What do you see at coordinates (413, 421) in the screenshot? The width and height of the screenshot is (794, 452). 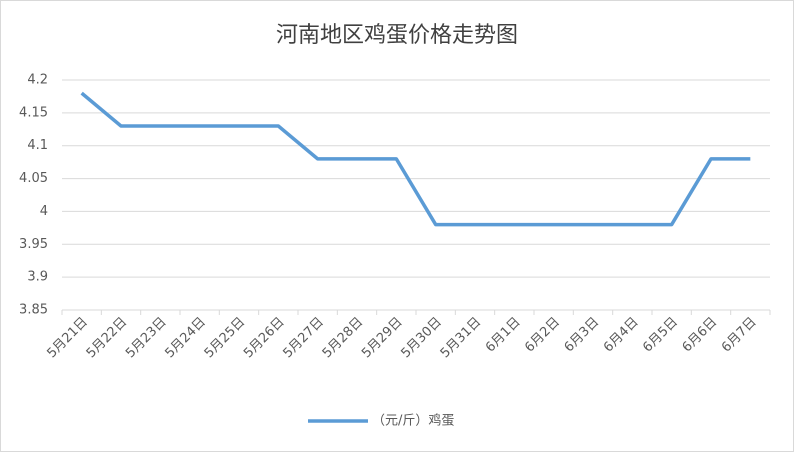 I see `legend-label: （元/斤）鸡蛋` at bounding box center [413, 421].